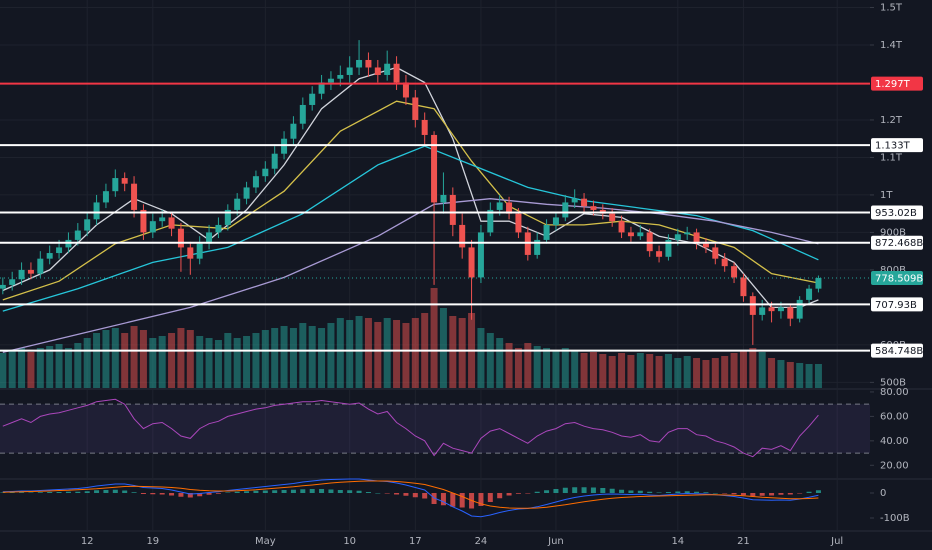  What do you see at coordinates (894, 441) in the screenshot?
I see `y-tick-label: 40.00` at bounding box center [894, 441].